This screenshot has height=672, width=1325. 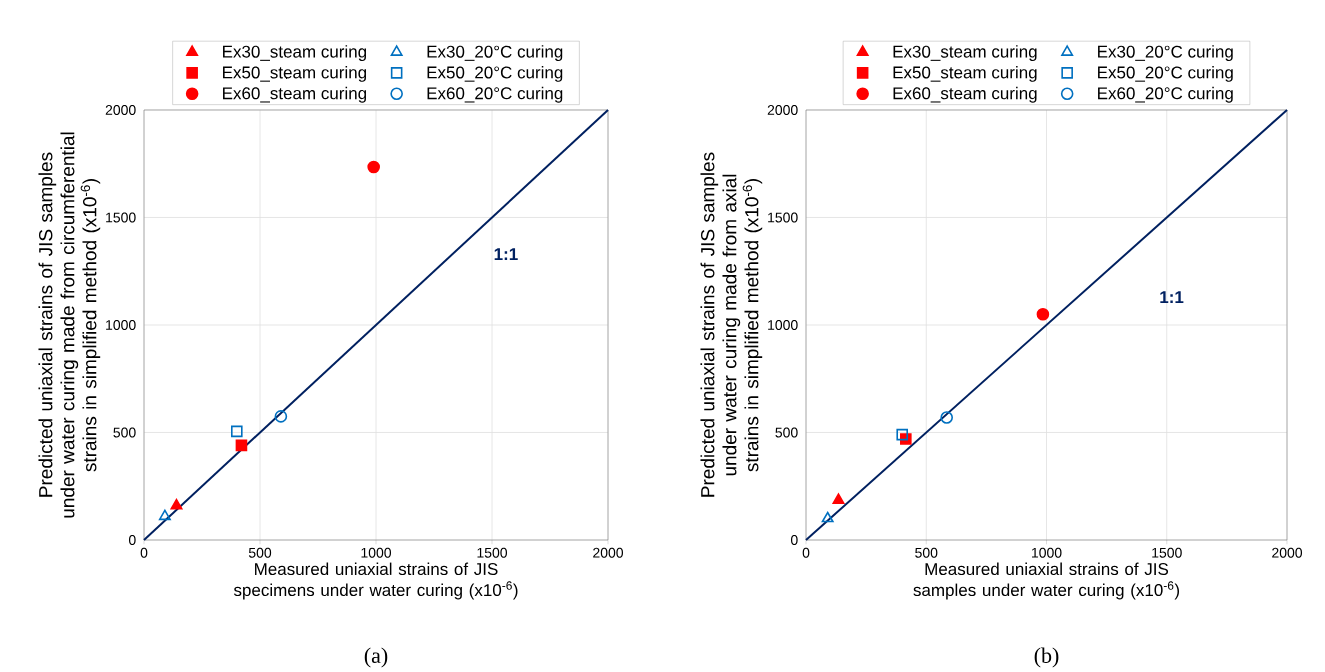 I want to click on x-axis-title: Measured uniaxial strains of JIS samples under water curing (x10$^{-6}$), so click(x=1046, y=581).